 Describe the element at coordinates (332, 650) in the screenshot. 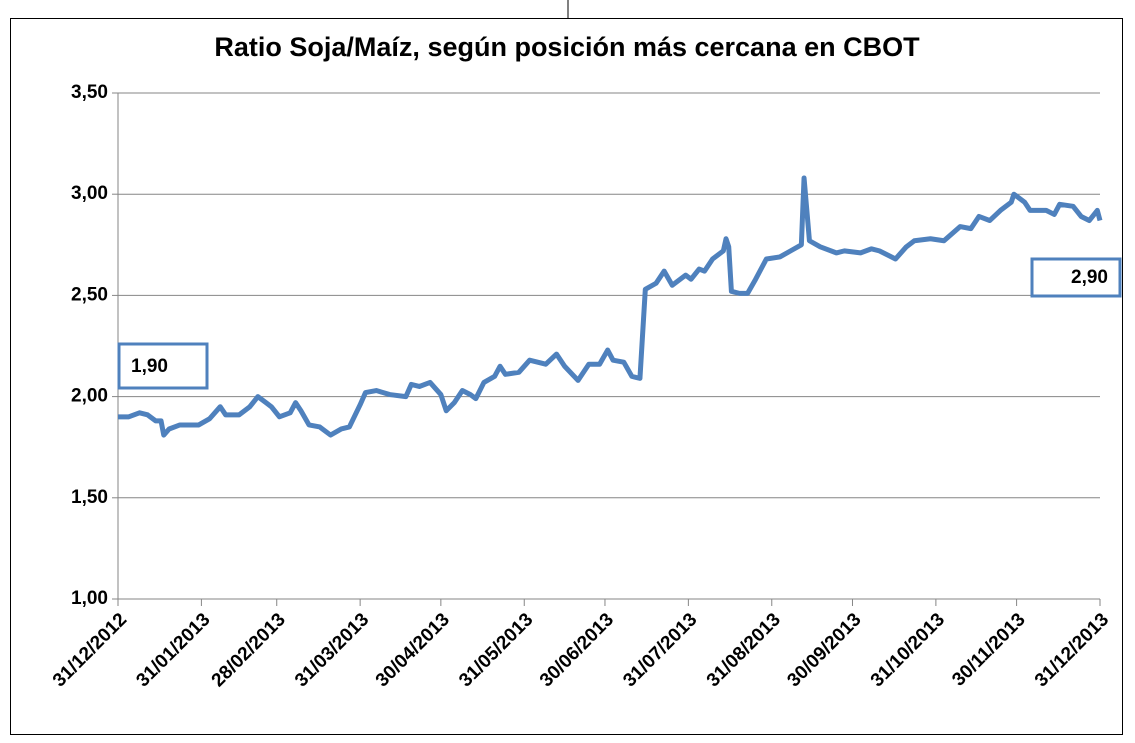

I see `x-tick-label: 31/03/2013` at that location.